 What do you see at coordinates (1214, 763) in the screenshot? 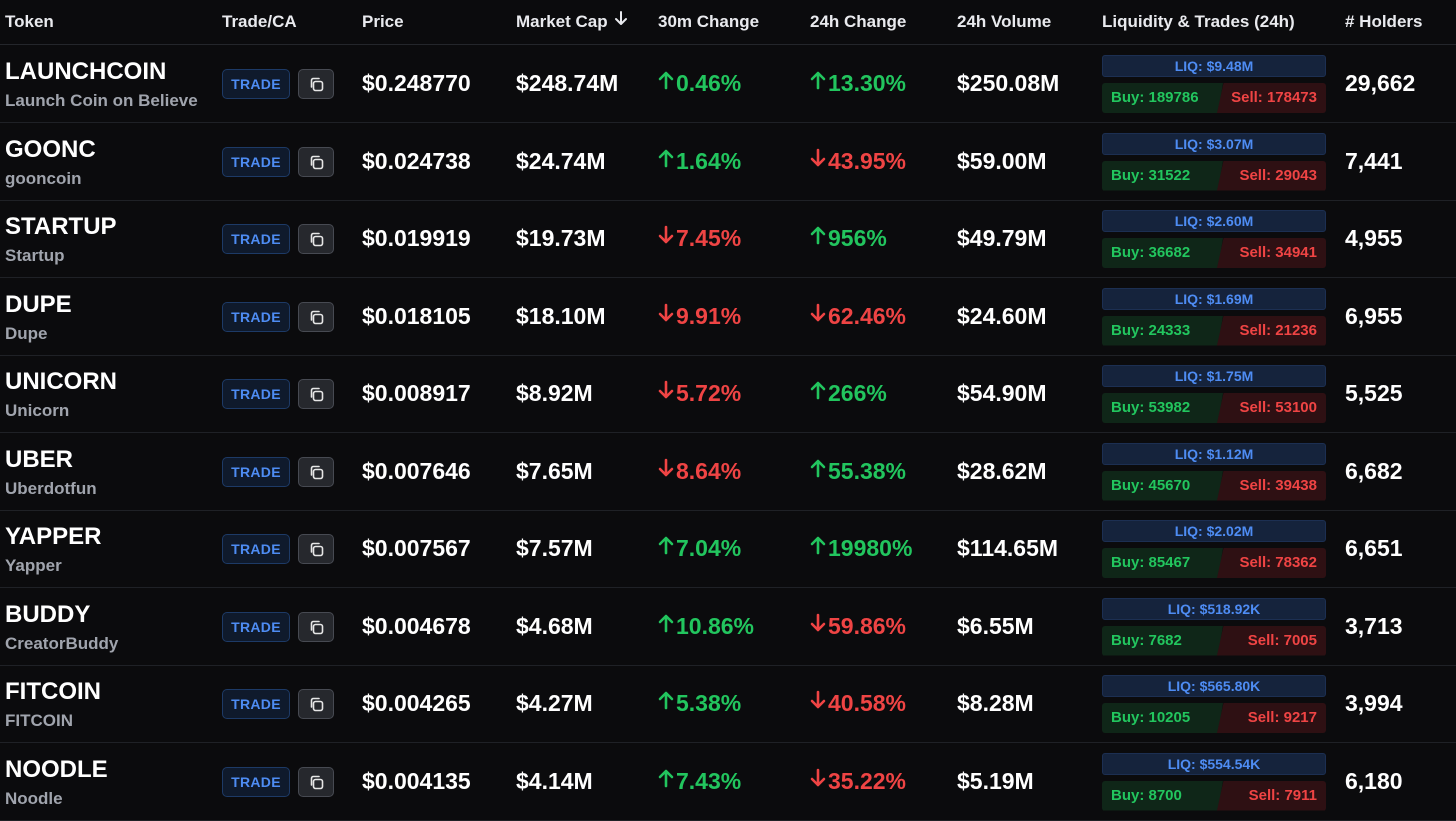
I see `liquidity-badge: LIQ: $554.54K` at bounding box center [1214, 763].